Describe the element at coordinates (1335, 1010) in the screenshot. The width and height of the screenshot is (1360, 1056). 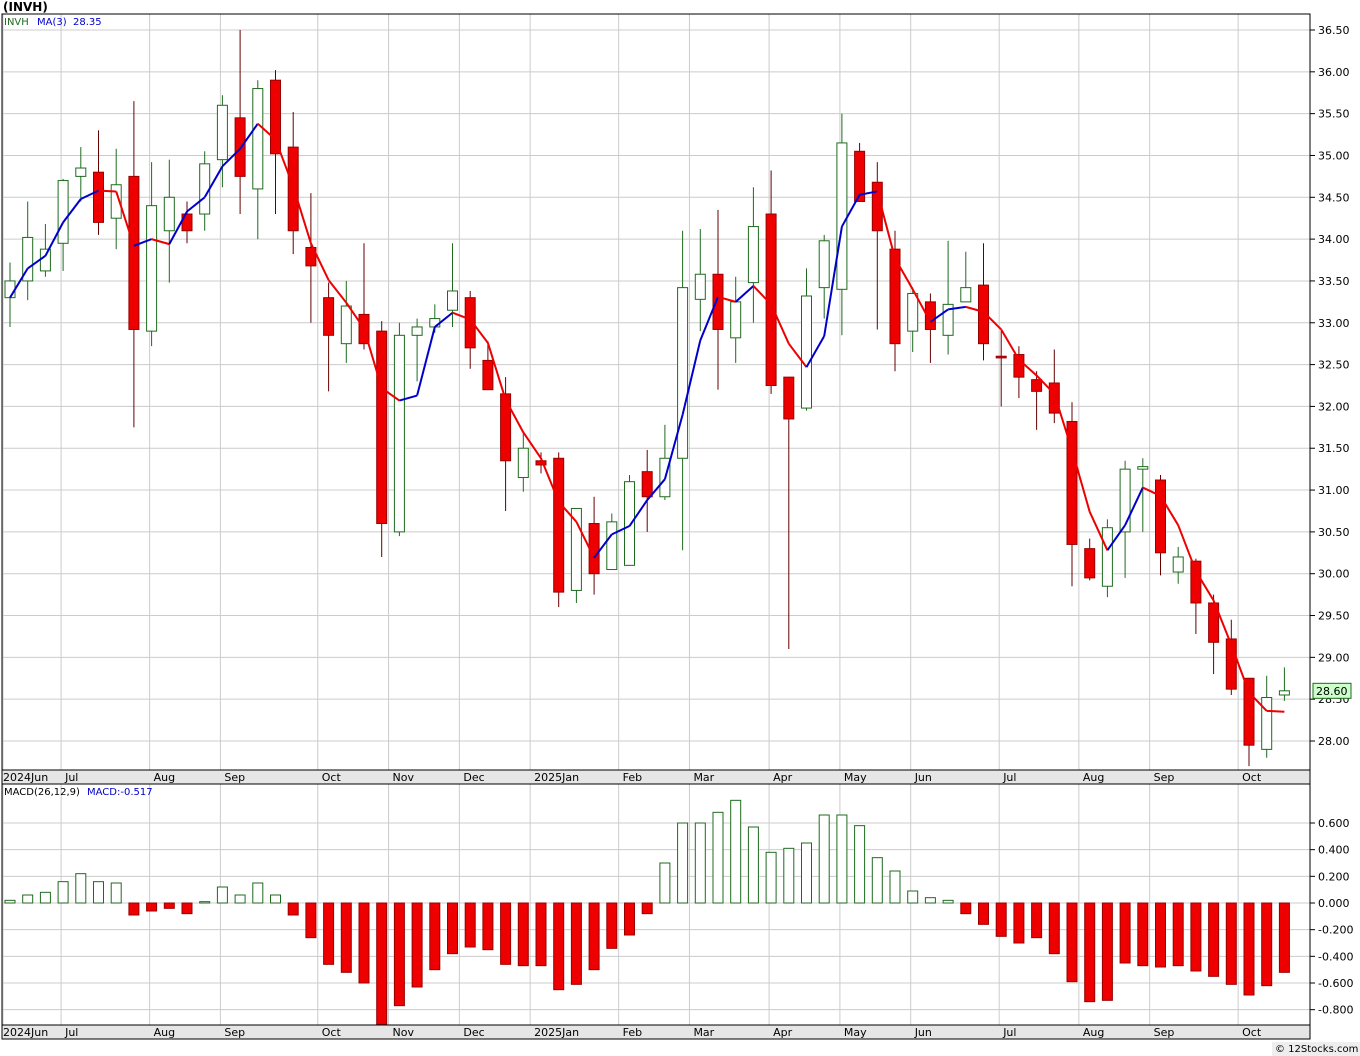
I see `macd-y-tick-label: -0.800` at that location.